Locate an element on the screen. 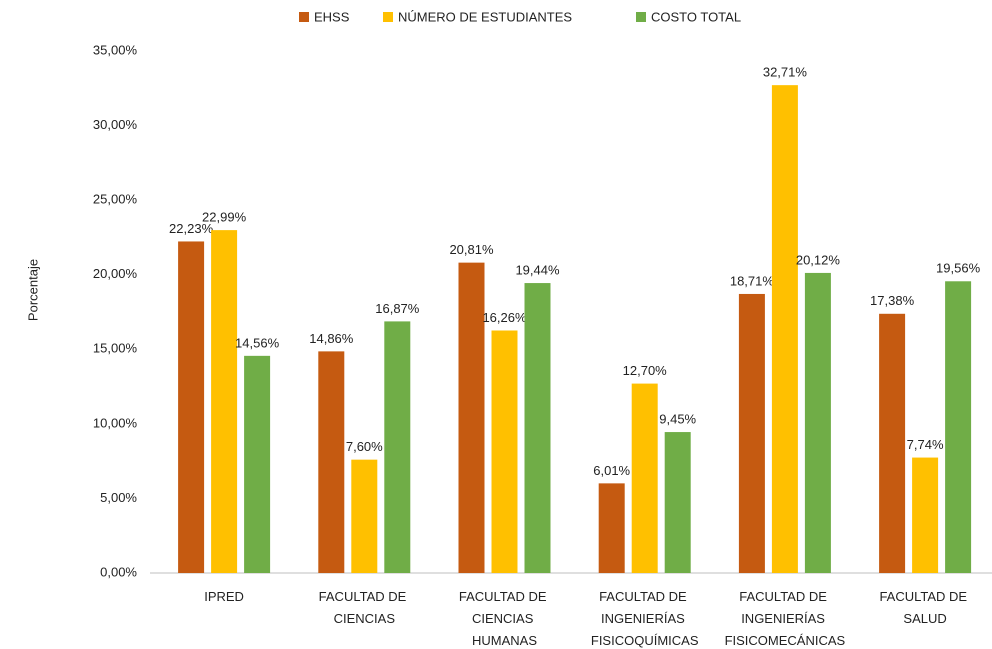 The width and height of the screenshot is (992, 649). legend-label: COSTO TOTAL is located at coordinates (696, 16).